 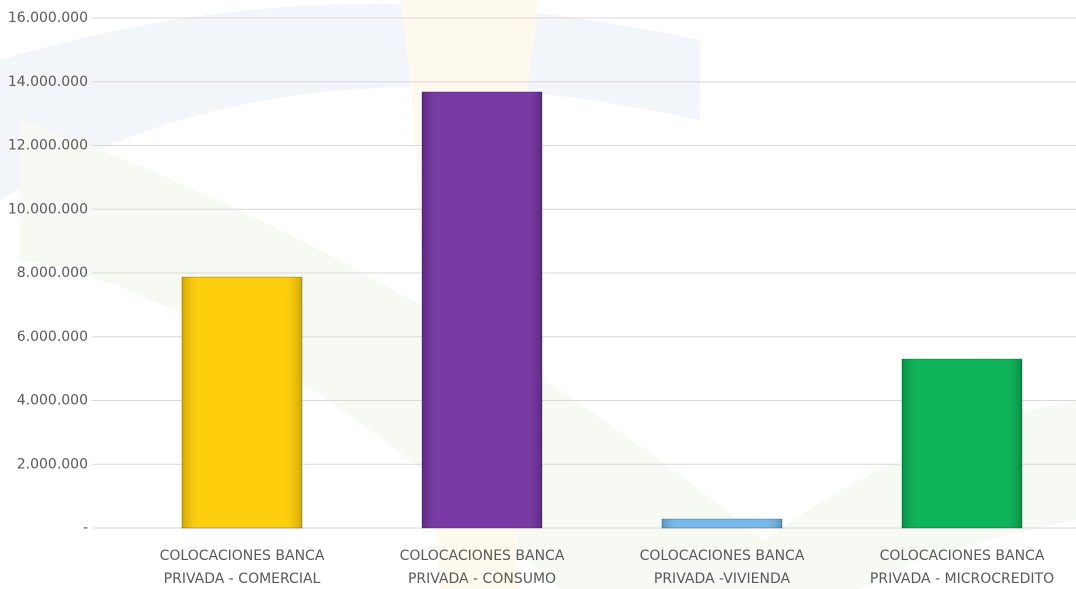 What do you see at coordinates (85, 528) in the screenshot?
I see `y-tick-label: -` at bounding box center [85, 528].